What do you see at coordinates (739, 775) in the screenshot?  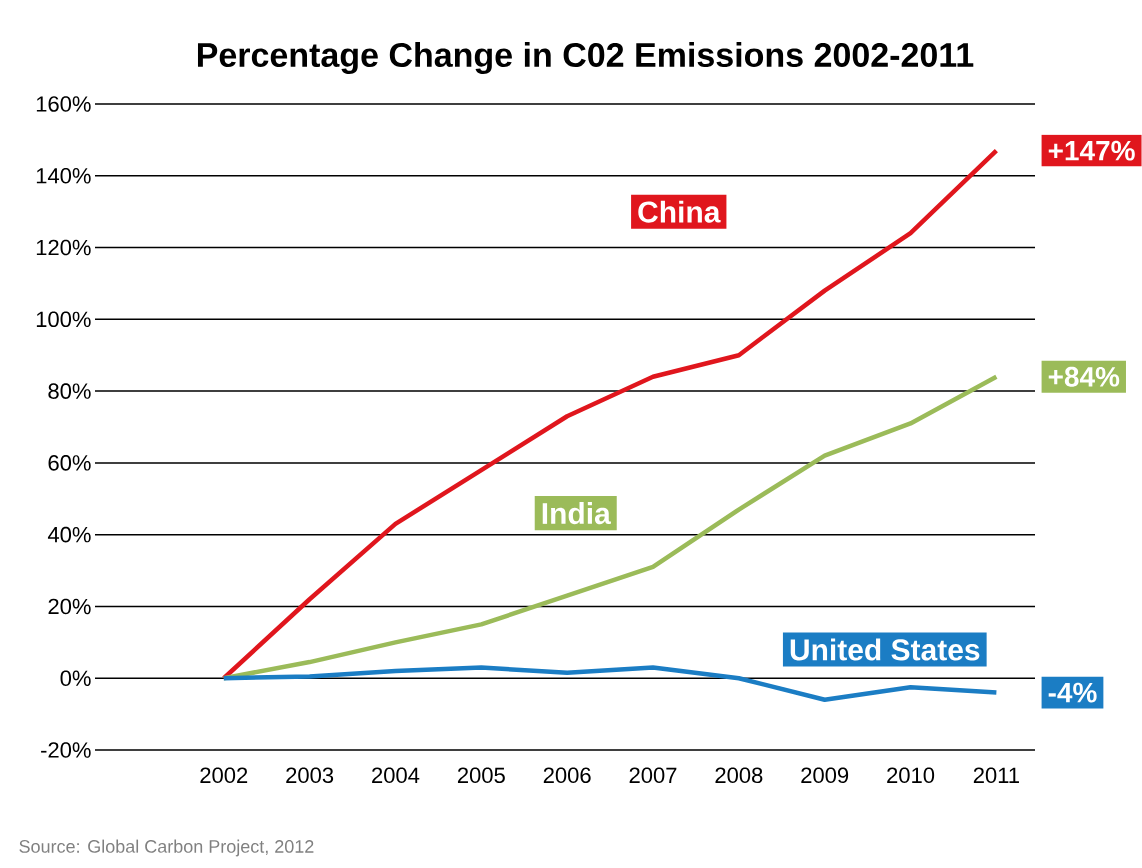 I see `x-tick-label: 2008` at bounding box center [739, 775].